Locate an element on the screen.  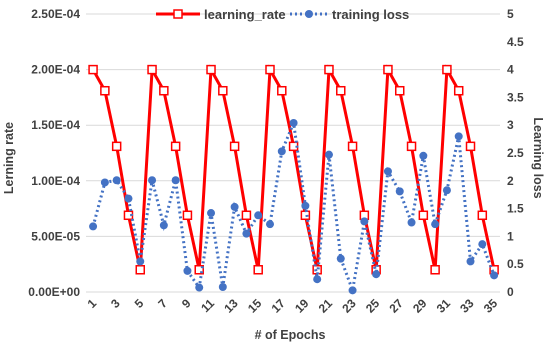
y-right-tick-label: 2.5 is located at coordinates (515, 153).